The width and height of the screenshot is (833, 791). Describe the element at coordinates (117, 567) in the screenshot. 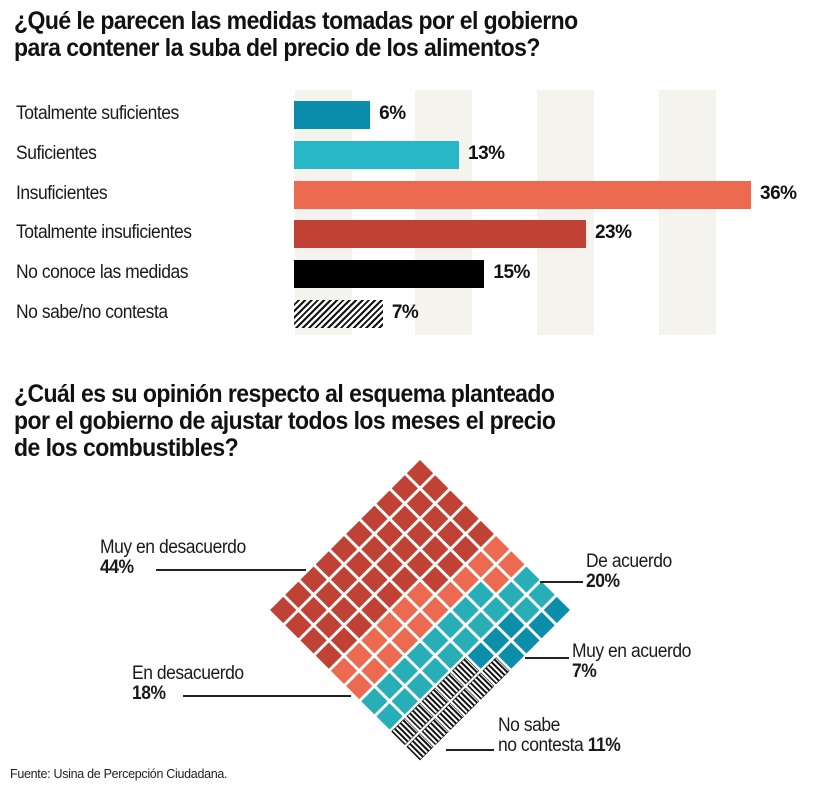

I see `label-muy-en-desacuerdo-pct: 44%` at that location.